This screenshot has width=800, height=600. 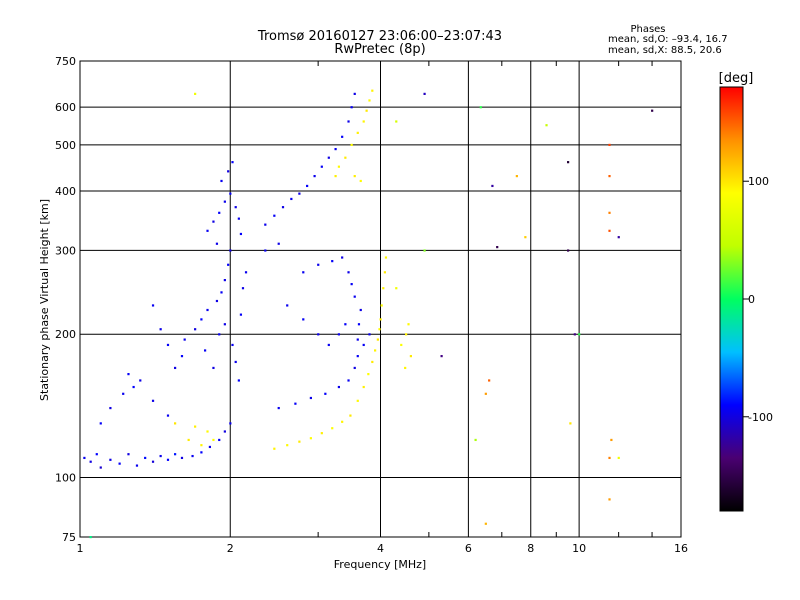 I want to click on colorbar-tick-label: -100, so click(x=760, y=417).